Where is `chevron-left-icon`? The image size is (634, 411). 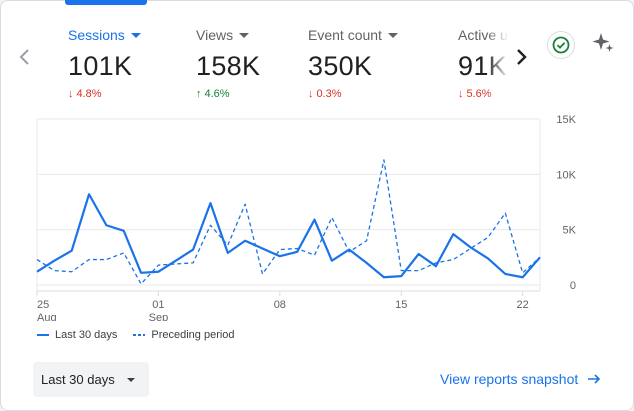
chevron-left-icon is located at coordinates (25, 57).